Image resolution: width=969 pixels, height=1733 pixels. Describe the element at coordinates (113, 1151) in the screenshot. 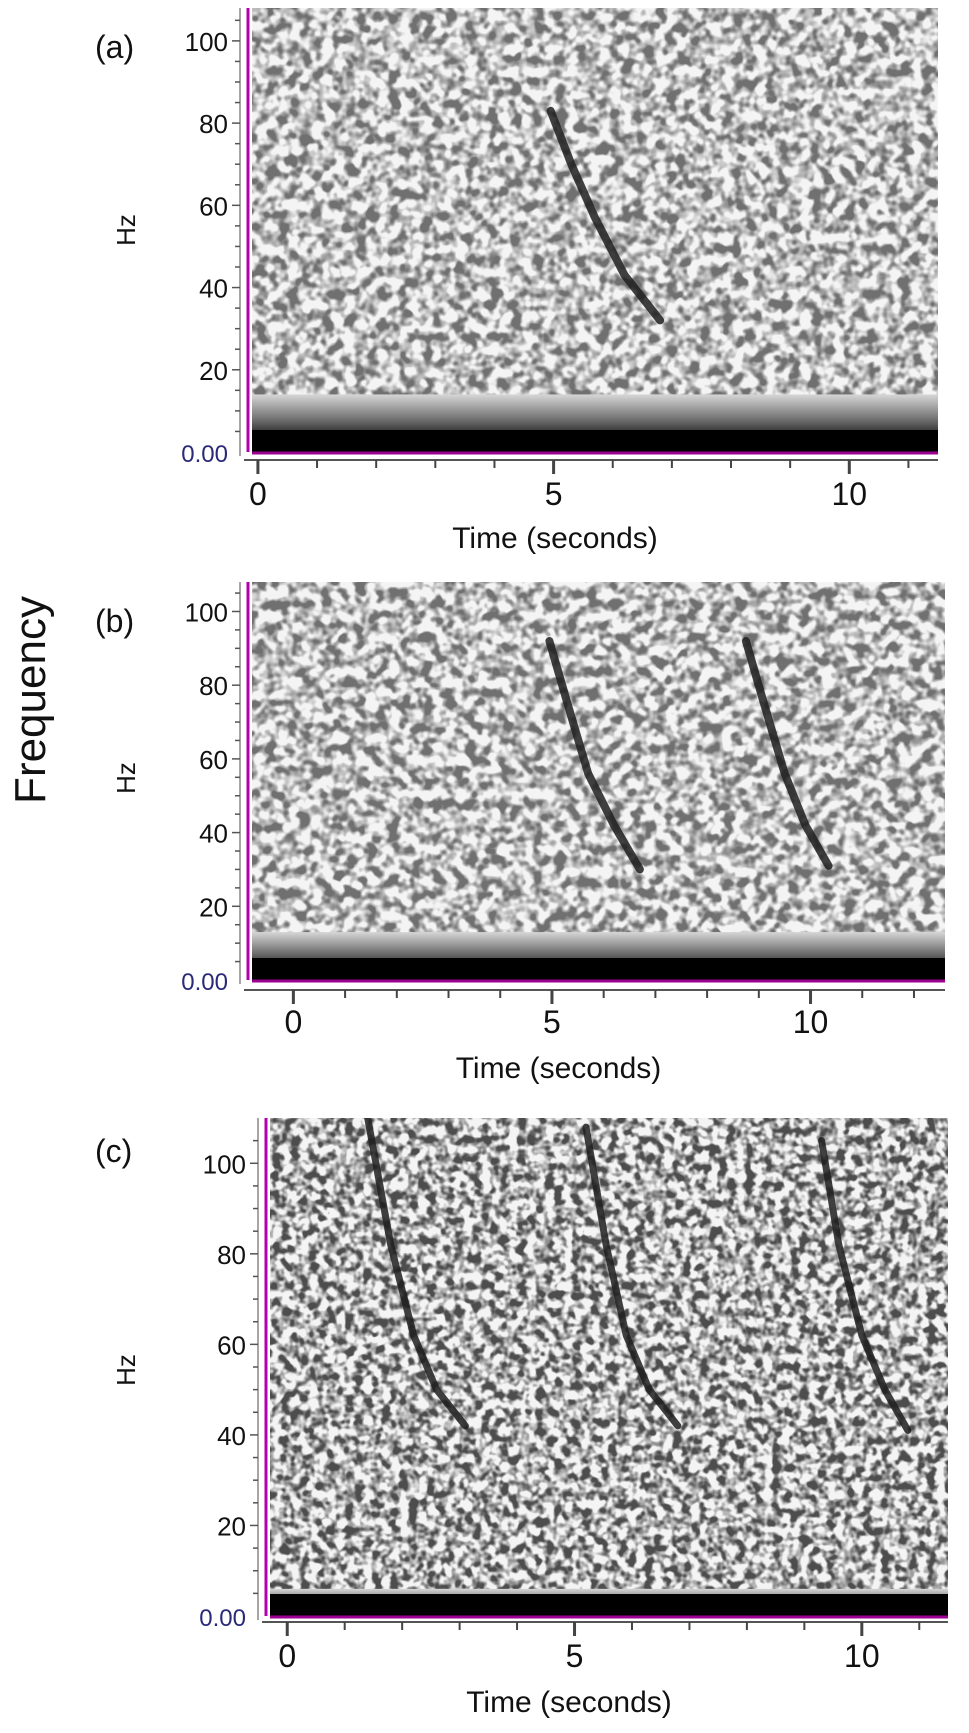

I see `panel-label: (c)` at that location.